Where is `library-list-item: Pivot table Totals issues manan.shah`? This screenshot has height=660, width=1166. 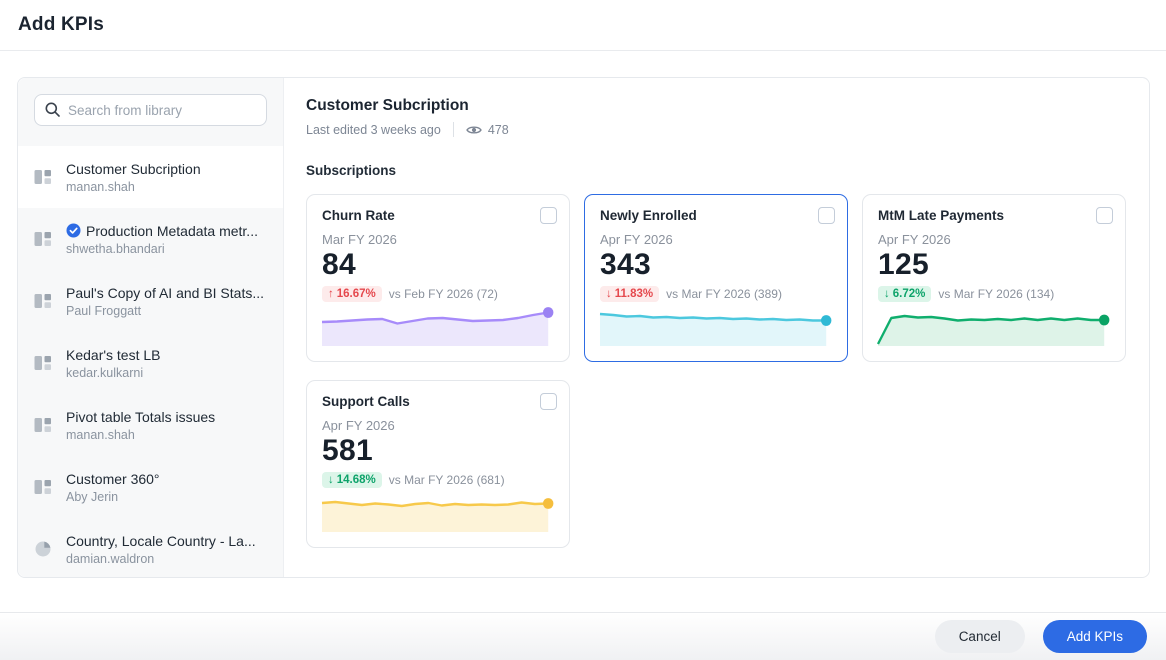 library-list-item: Pivot table Totals issues manan.shah is located at coordinates (150, 425).